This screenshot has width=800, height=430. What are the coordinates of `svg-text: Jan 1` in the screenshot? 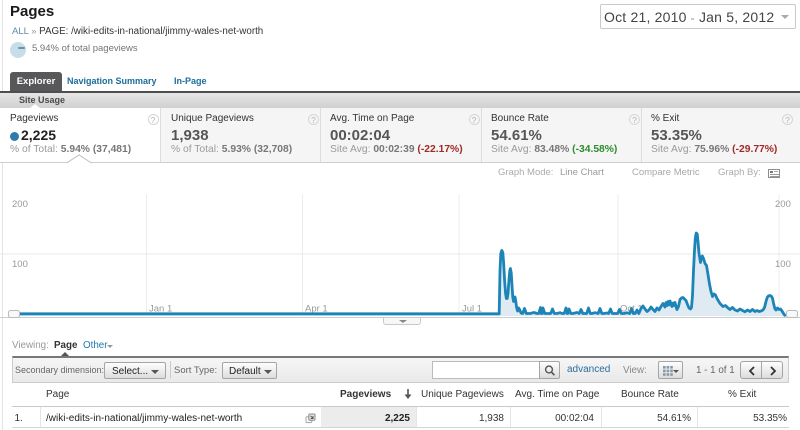 It's located at (160, 309).